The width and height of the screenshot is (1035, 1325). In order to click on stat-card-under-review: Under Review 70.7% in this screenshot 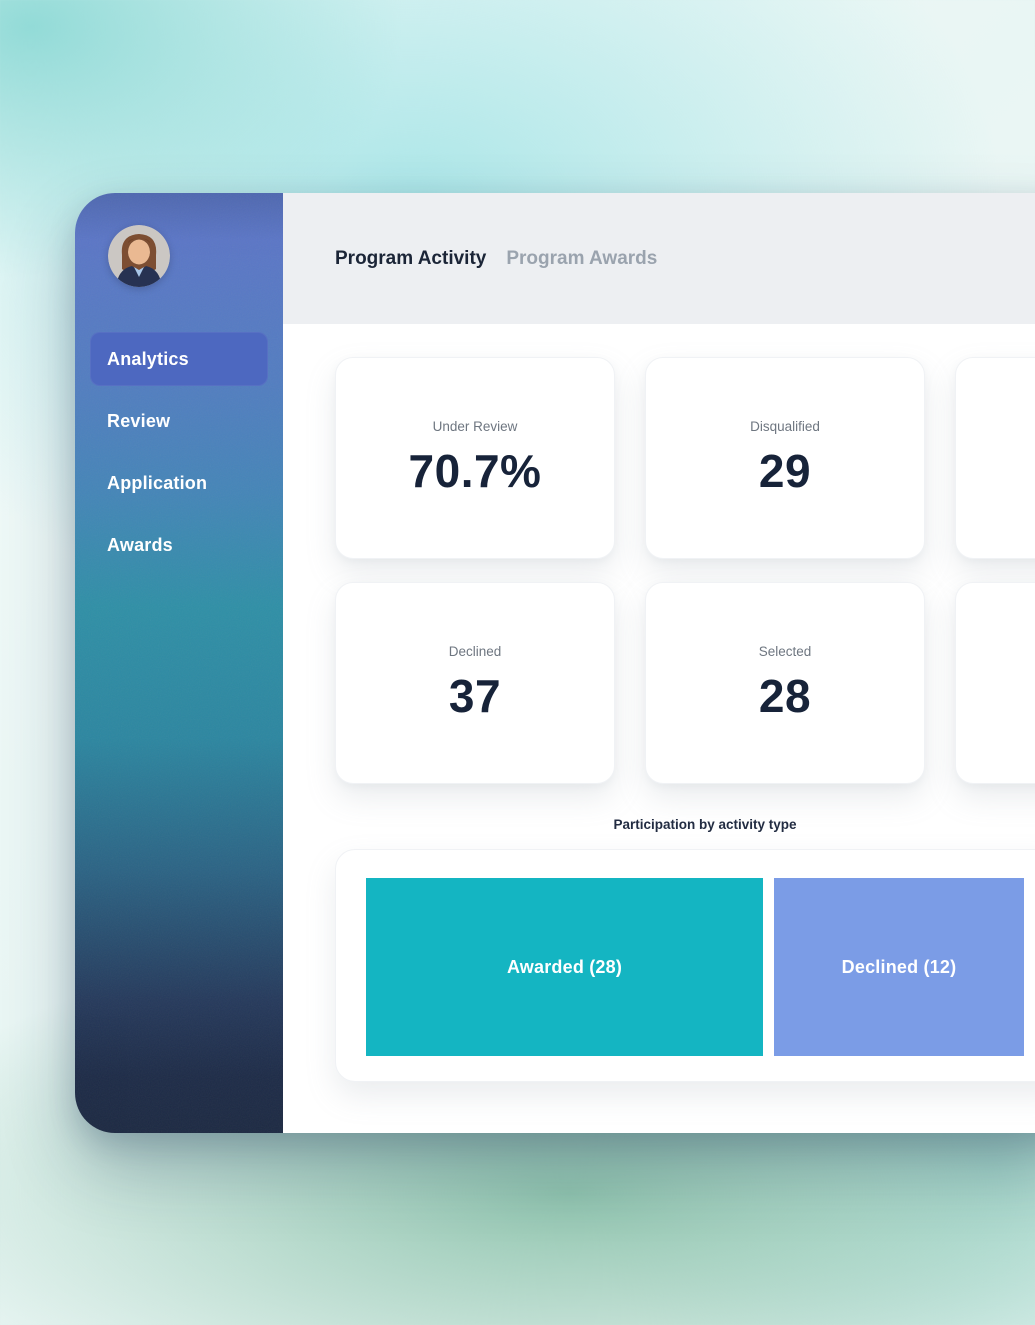, I will do `click(475, 458)`.